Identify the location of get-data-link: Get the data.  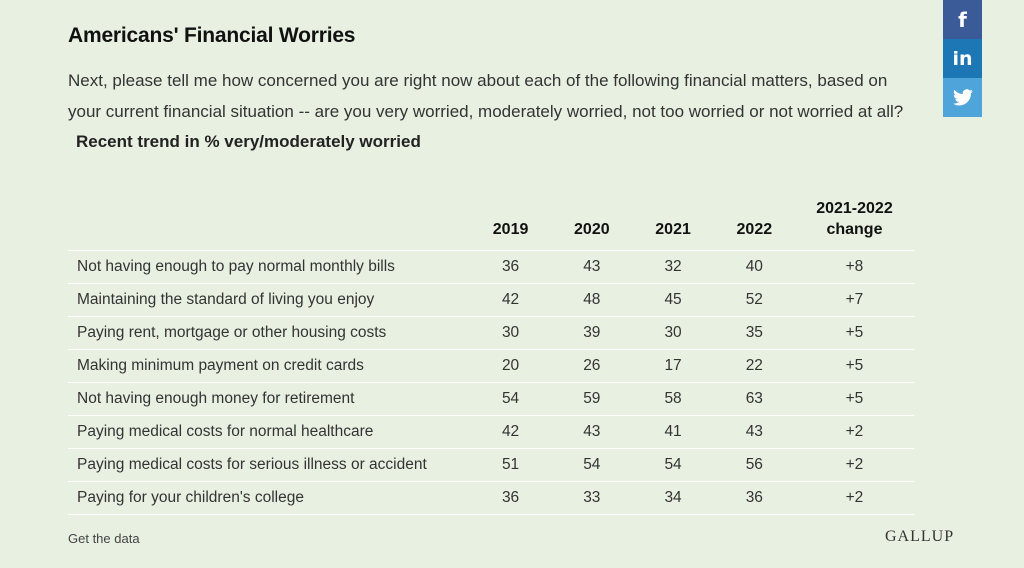
(104, 538).